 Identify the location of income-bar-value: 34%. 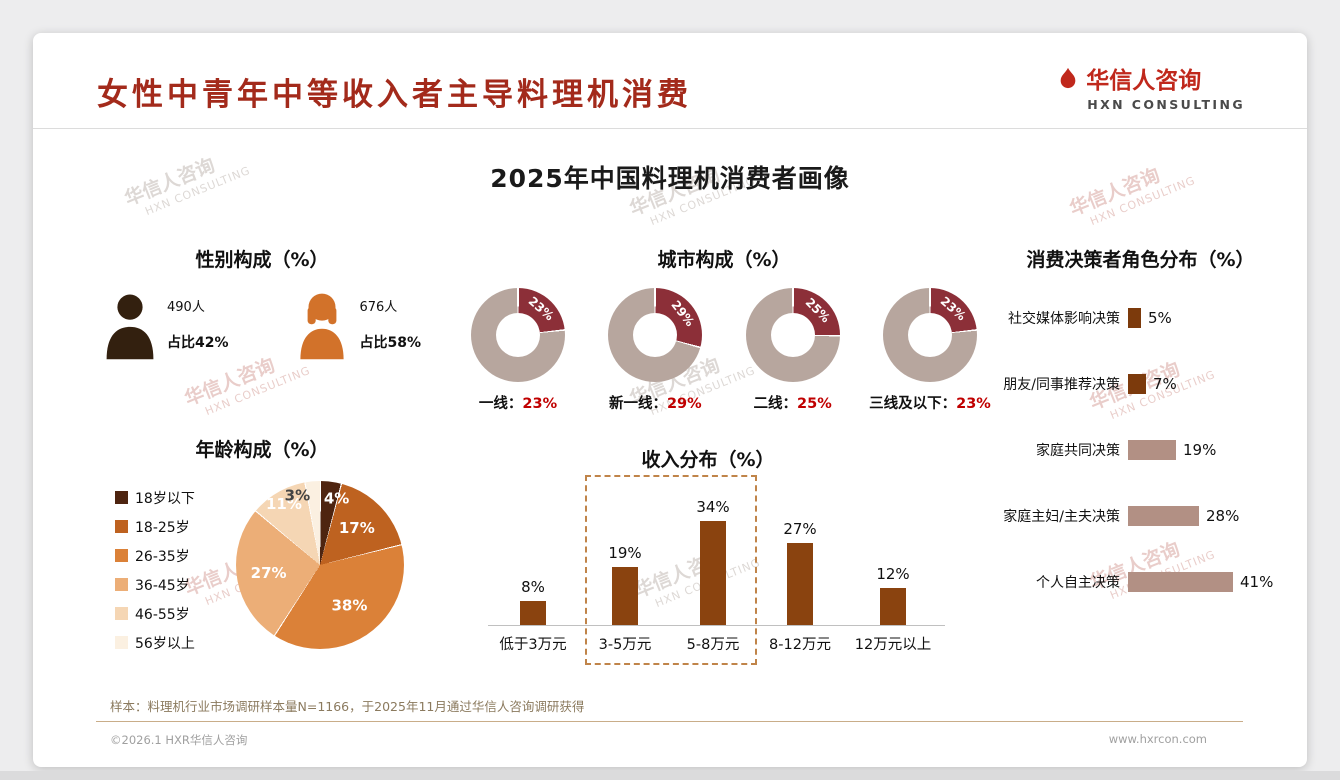
(713, 507).